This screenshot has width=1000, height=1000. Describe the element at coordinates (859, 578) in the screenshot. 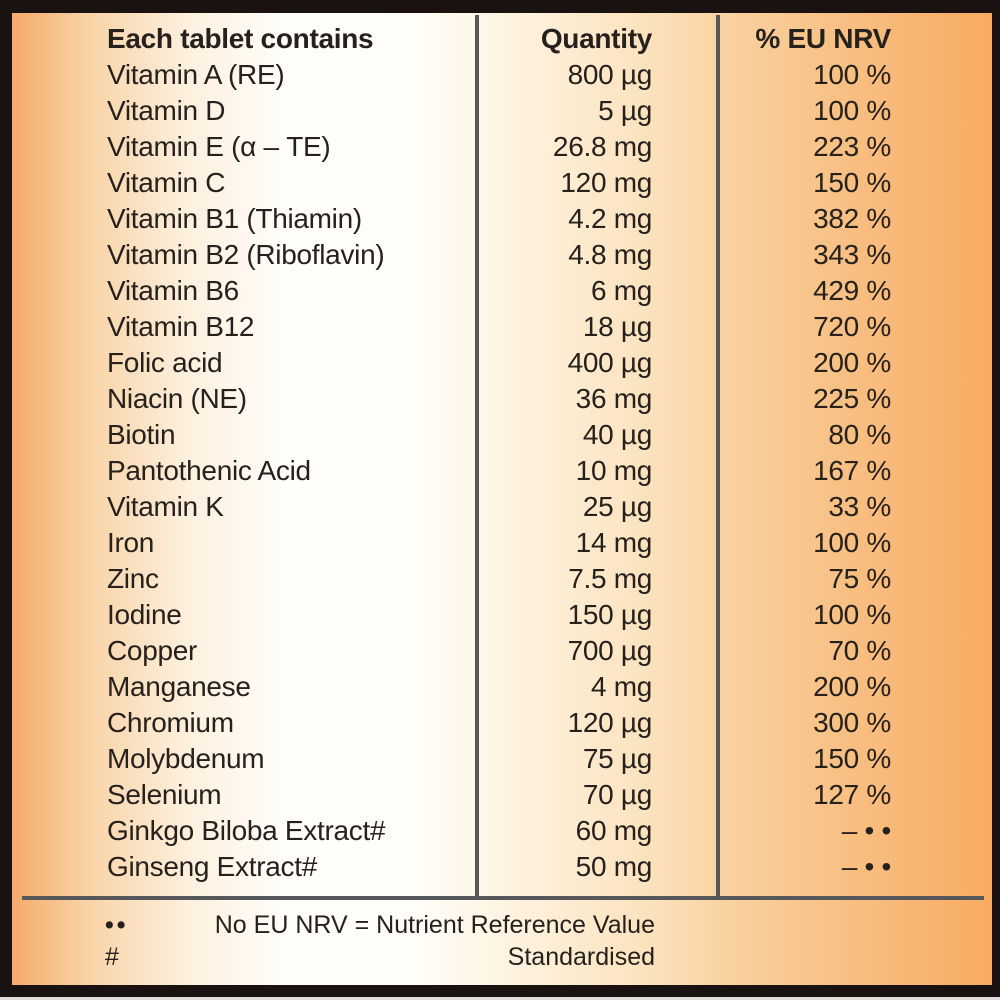

I see `nrv-value: 75 %` at that location.